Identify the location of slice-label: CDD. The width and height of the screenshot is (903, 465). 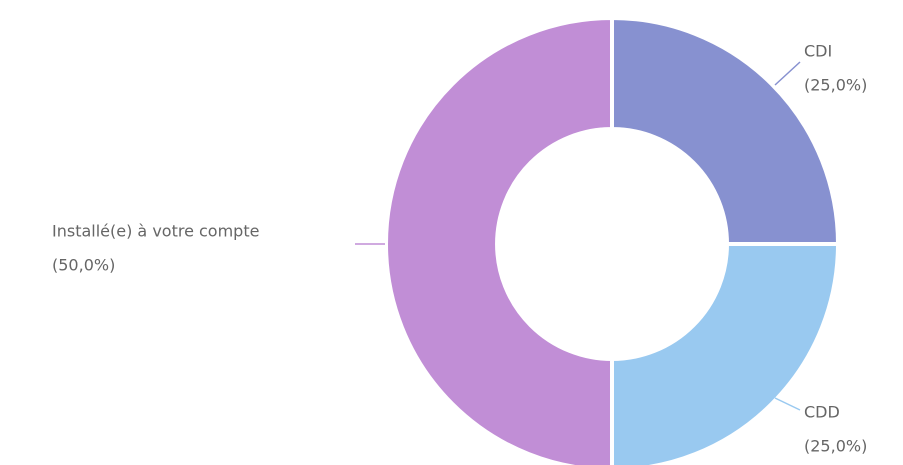
(822, 412).